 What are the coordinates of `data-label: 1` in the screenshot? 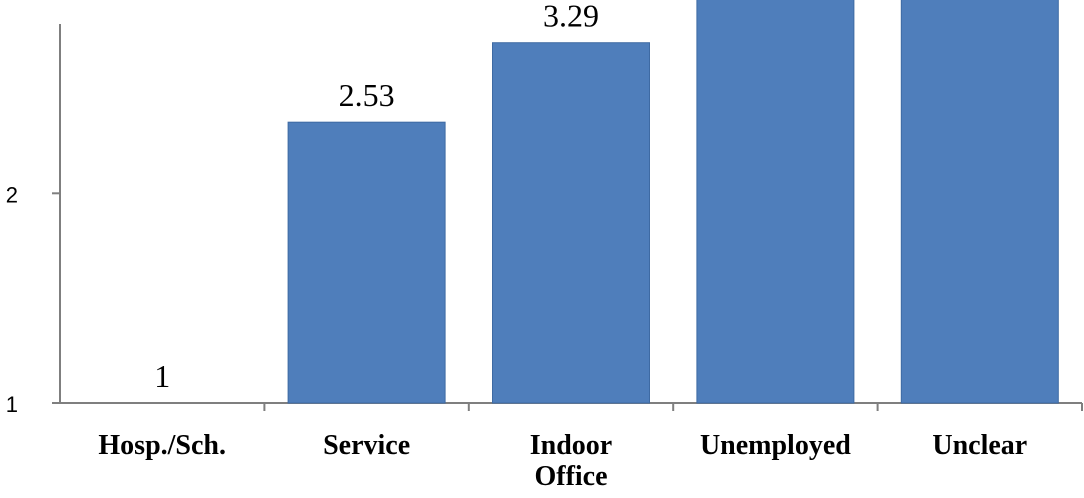 It's located at (162, 376).